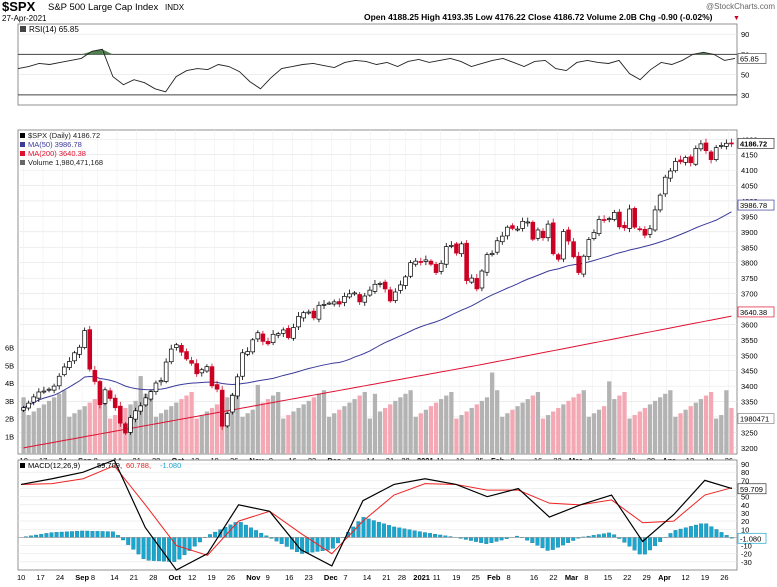  What do you see at coordinates (749, 355) in the screenshot?
I see `price-tick-label: 3500` at bounding box center [749, 355].